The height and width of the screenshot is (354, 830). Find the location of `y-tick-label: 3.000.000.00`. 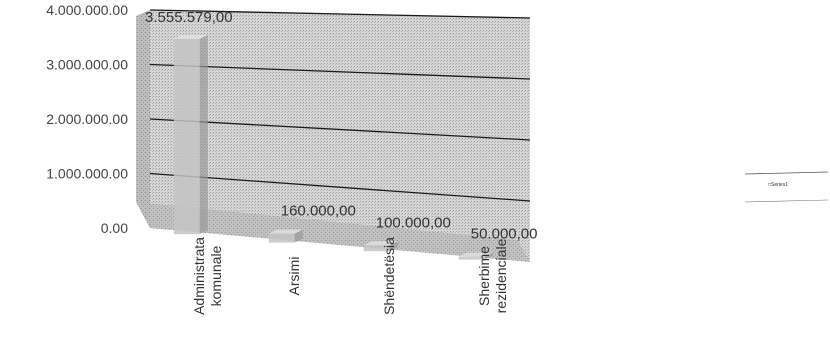

y-tick-label: 3.000.000.00 is located at coordinates (87, 65).